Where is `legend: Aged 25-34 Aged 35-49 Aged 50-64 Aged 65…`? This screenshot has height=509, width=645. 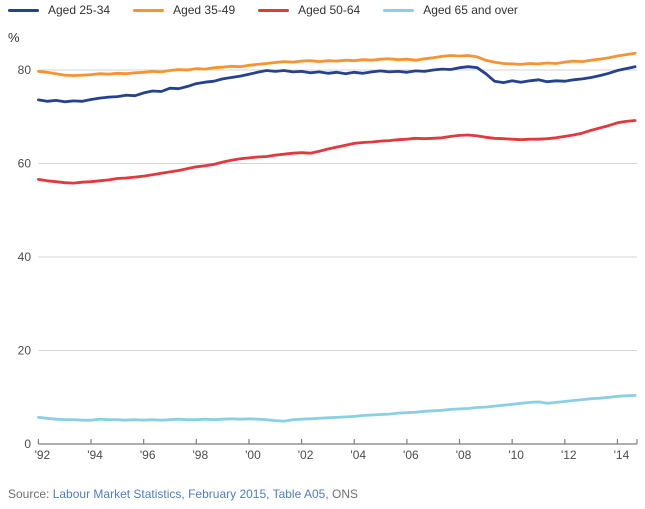 legend: Aged 25-34 Aged 35-49 Aged 50-64 Aged 65… is located at coordinates (274, 10).